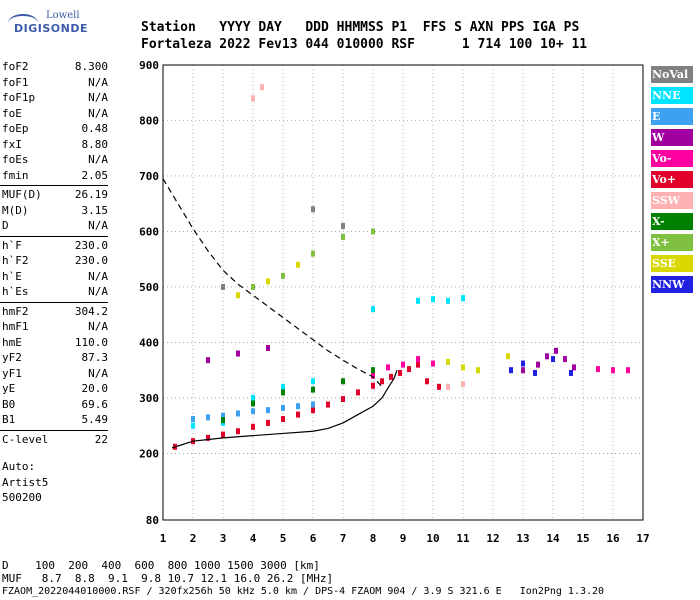 This screenshot has height=600, width=700. Describe the element at coordinates (101, 439) in the screenshot. I see `param-value: 22` at that location.